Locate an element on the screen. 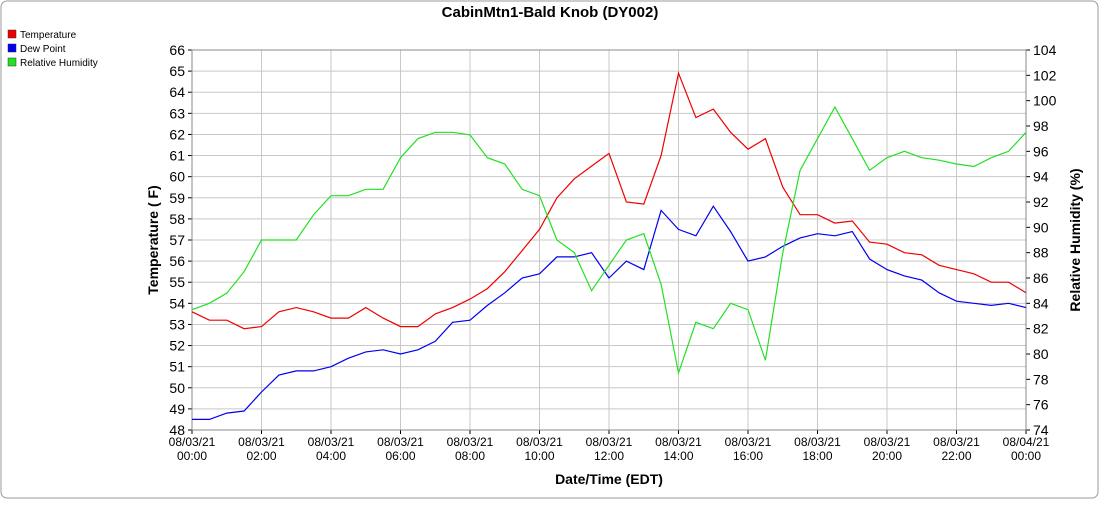  y2-tick-label: 94 is located at coordinates (1041, 177).